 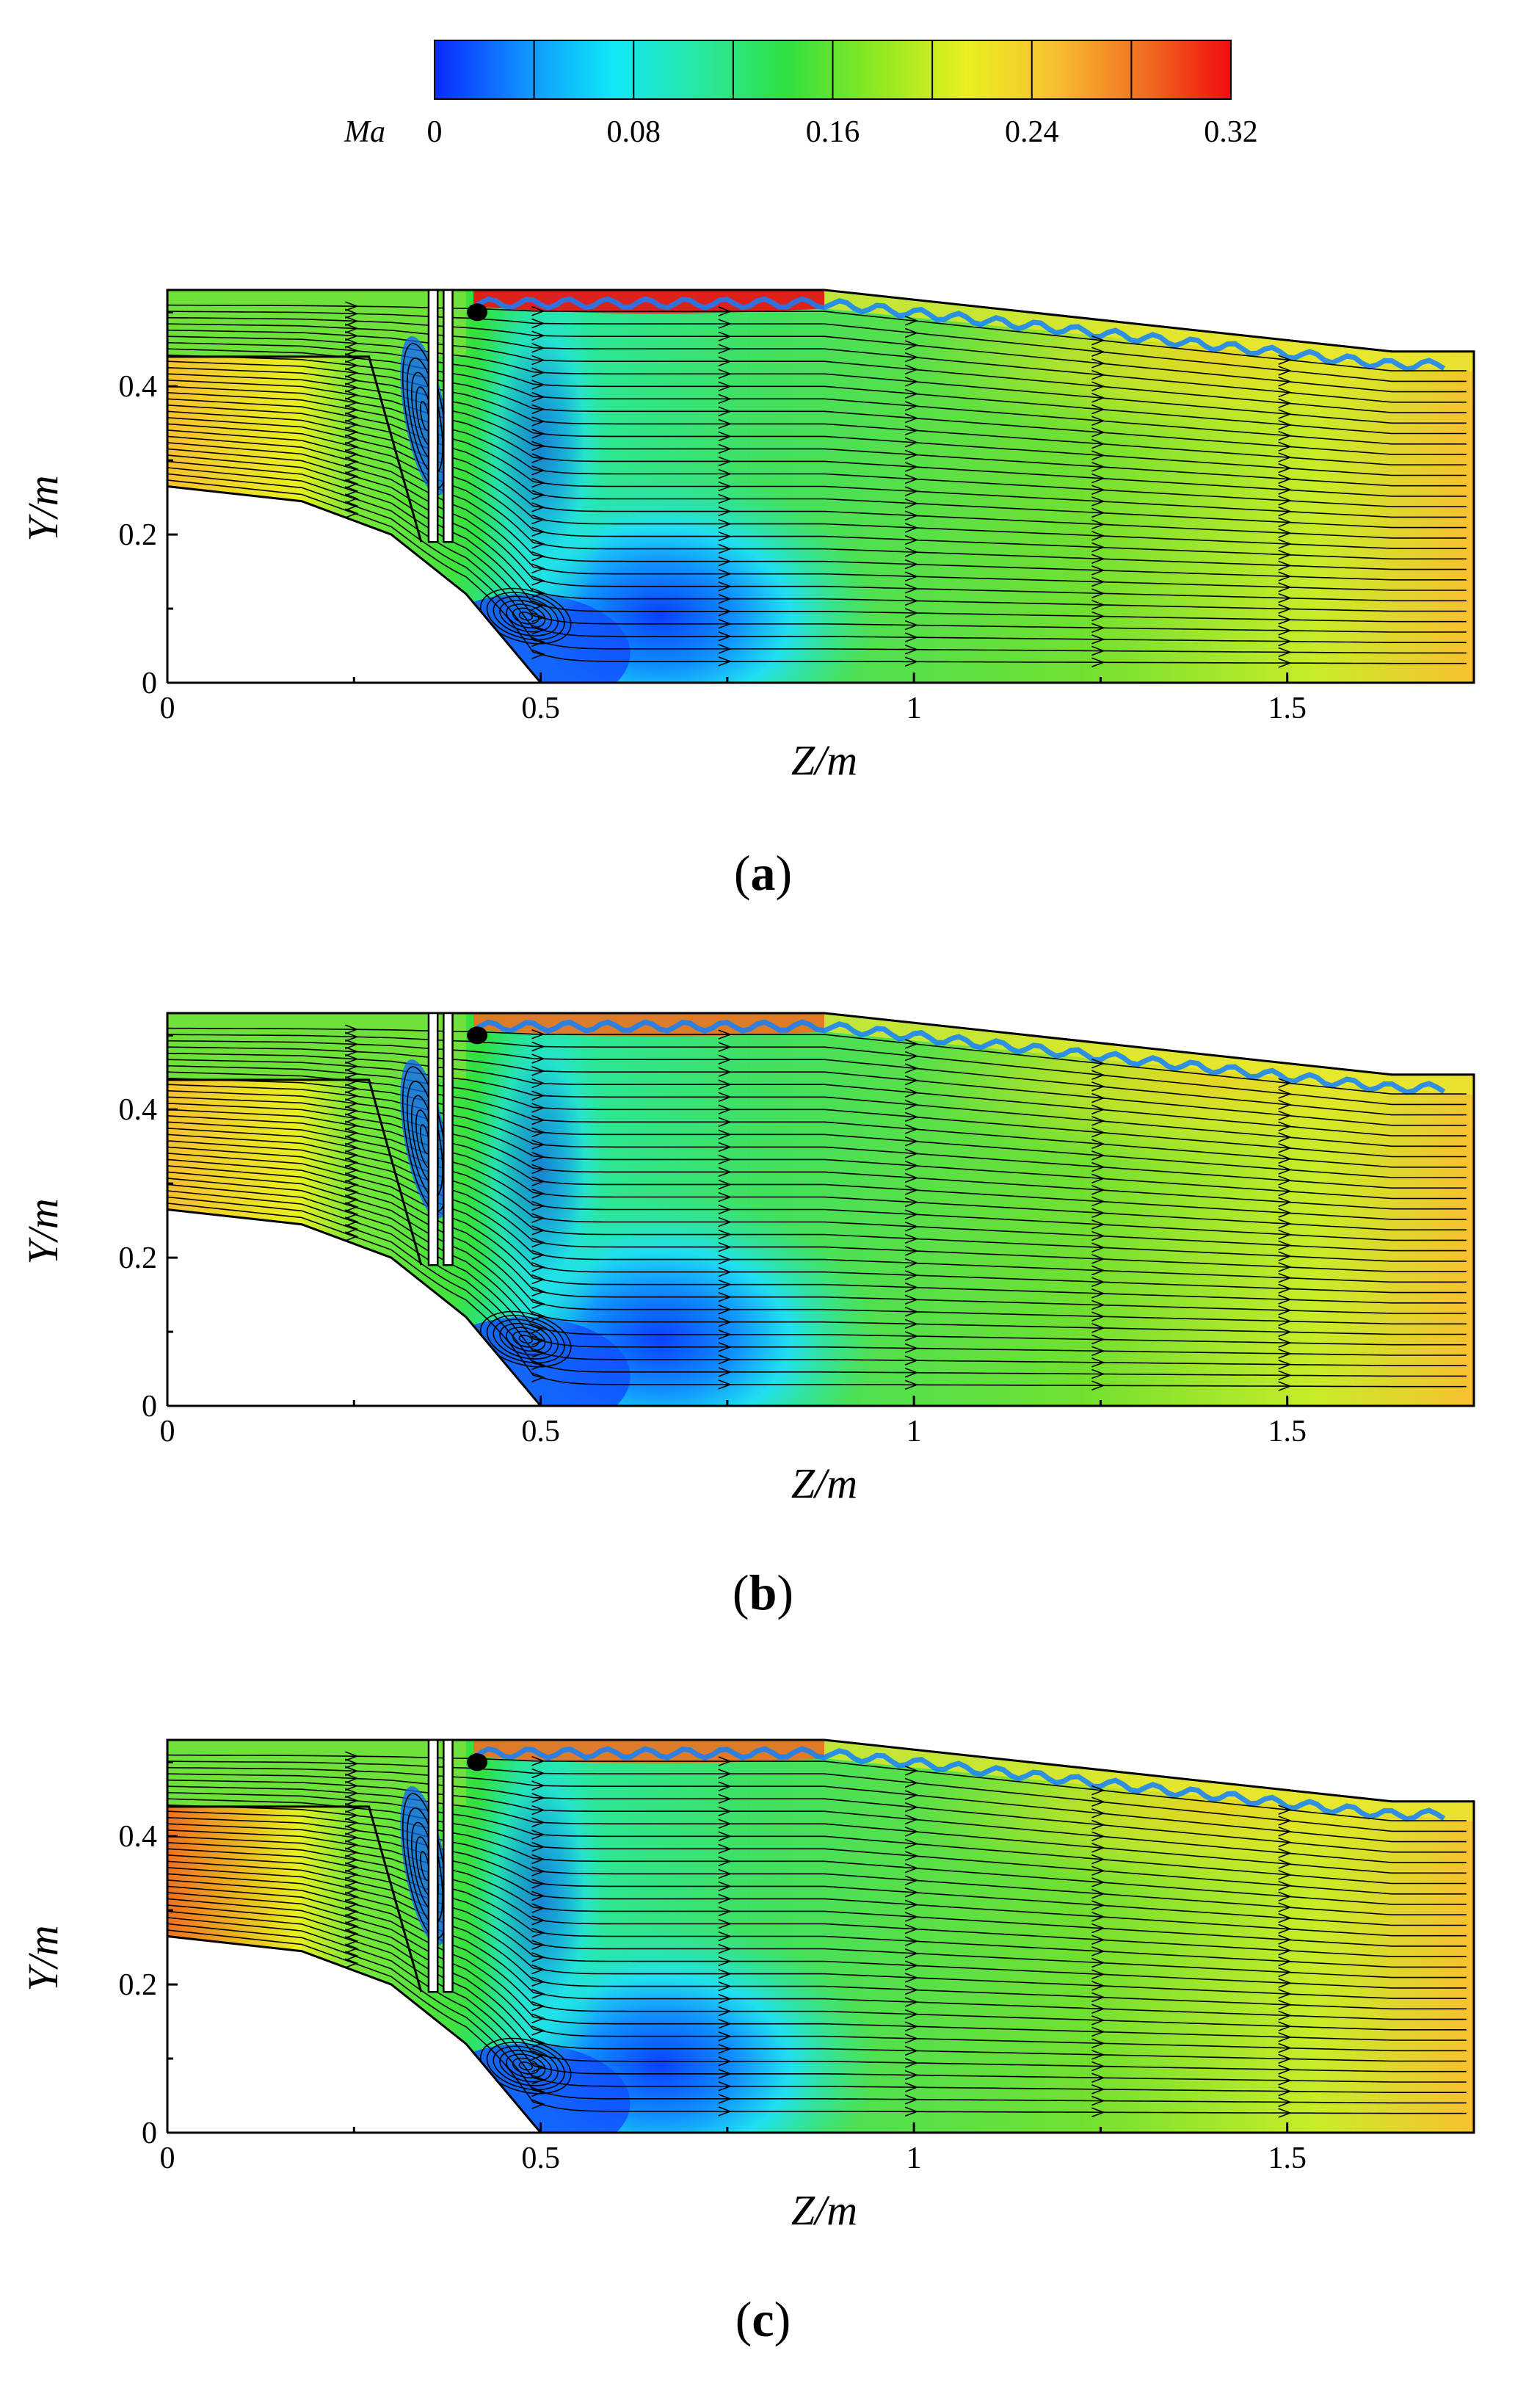 I want to click on x-tick-label: 0.5, so click(x=540, y=708).